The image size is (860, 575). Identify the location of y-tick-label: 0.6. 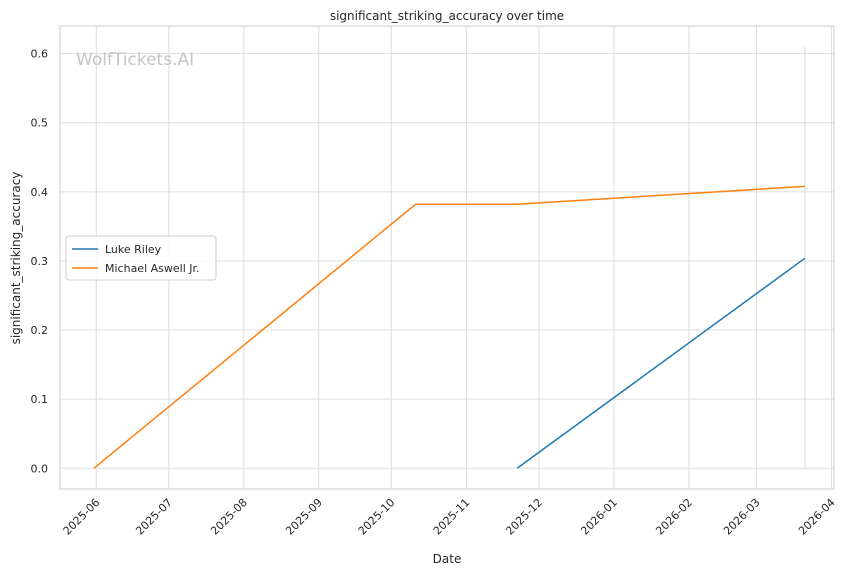
(40, 54).